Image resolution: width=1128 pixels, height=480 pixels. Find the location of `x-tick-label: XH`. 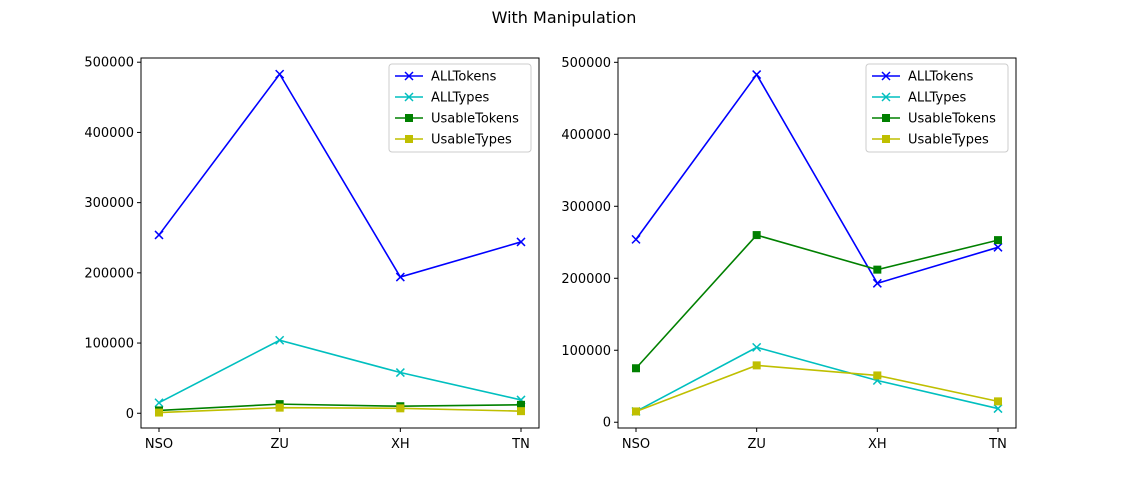

x-tick-label: XH is located at coordinates (400, 444).